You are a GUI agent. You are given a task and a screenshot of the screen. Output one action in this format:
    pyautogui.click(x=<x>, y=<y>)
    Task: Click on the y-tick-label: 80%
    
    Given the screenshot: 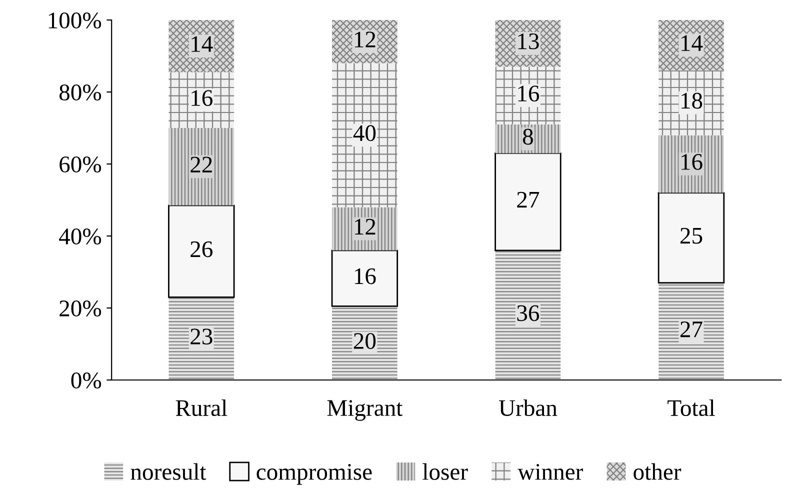 What is the action you would take?
    pyautogui.click(x=80, y=92)
    